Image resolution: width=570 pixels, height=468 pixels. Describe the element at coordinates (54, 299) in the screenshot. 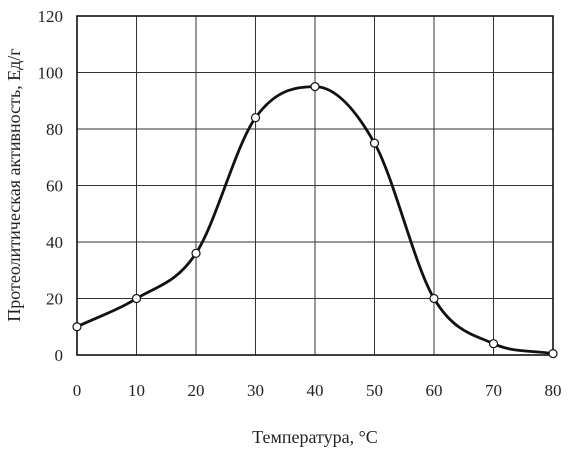

I see `y-tick-label: 20` at that location.